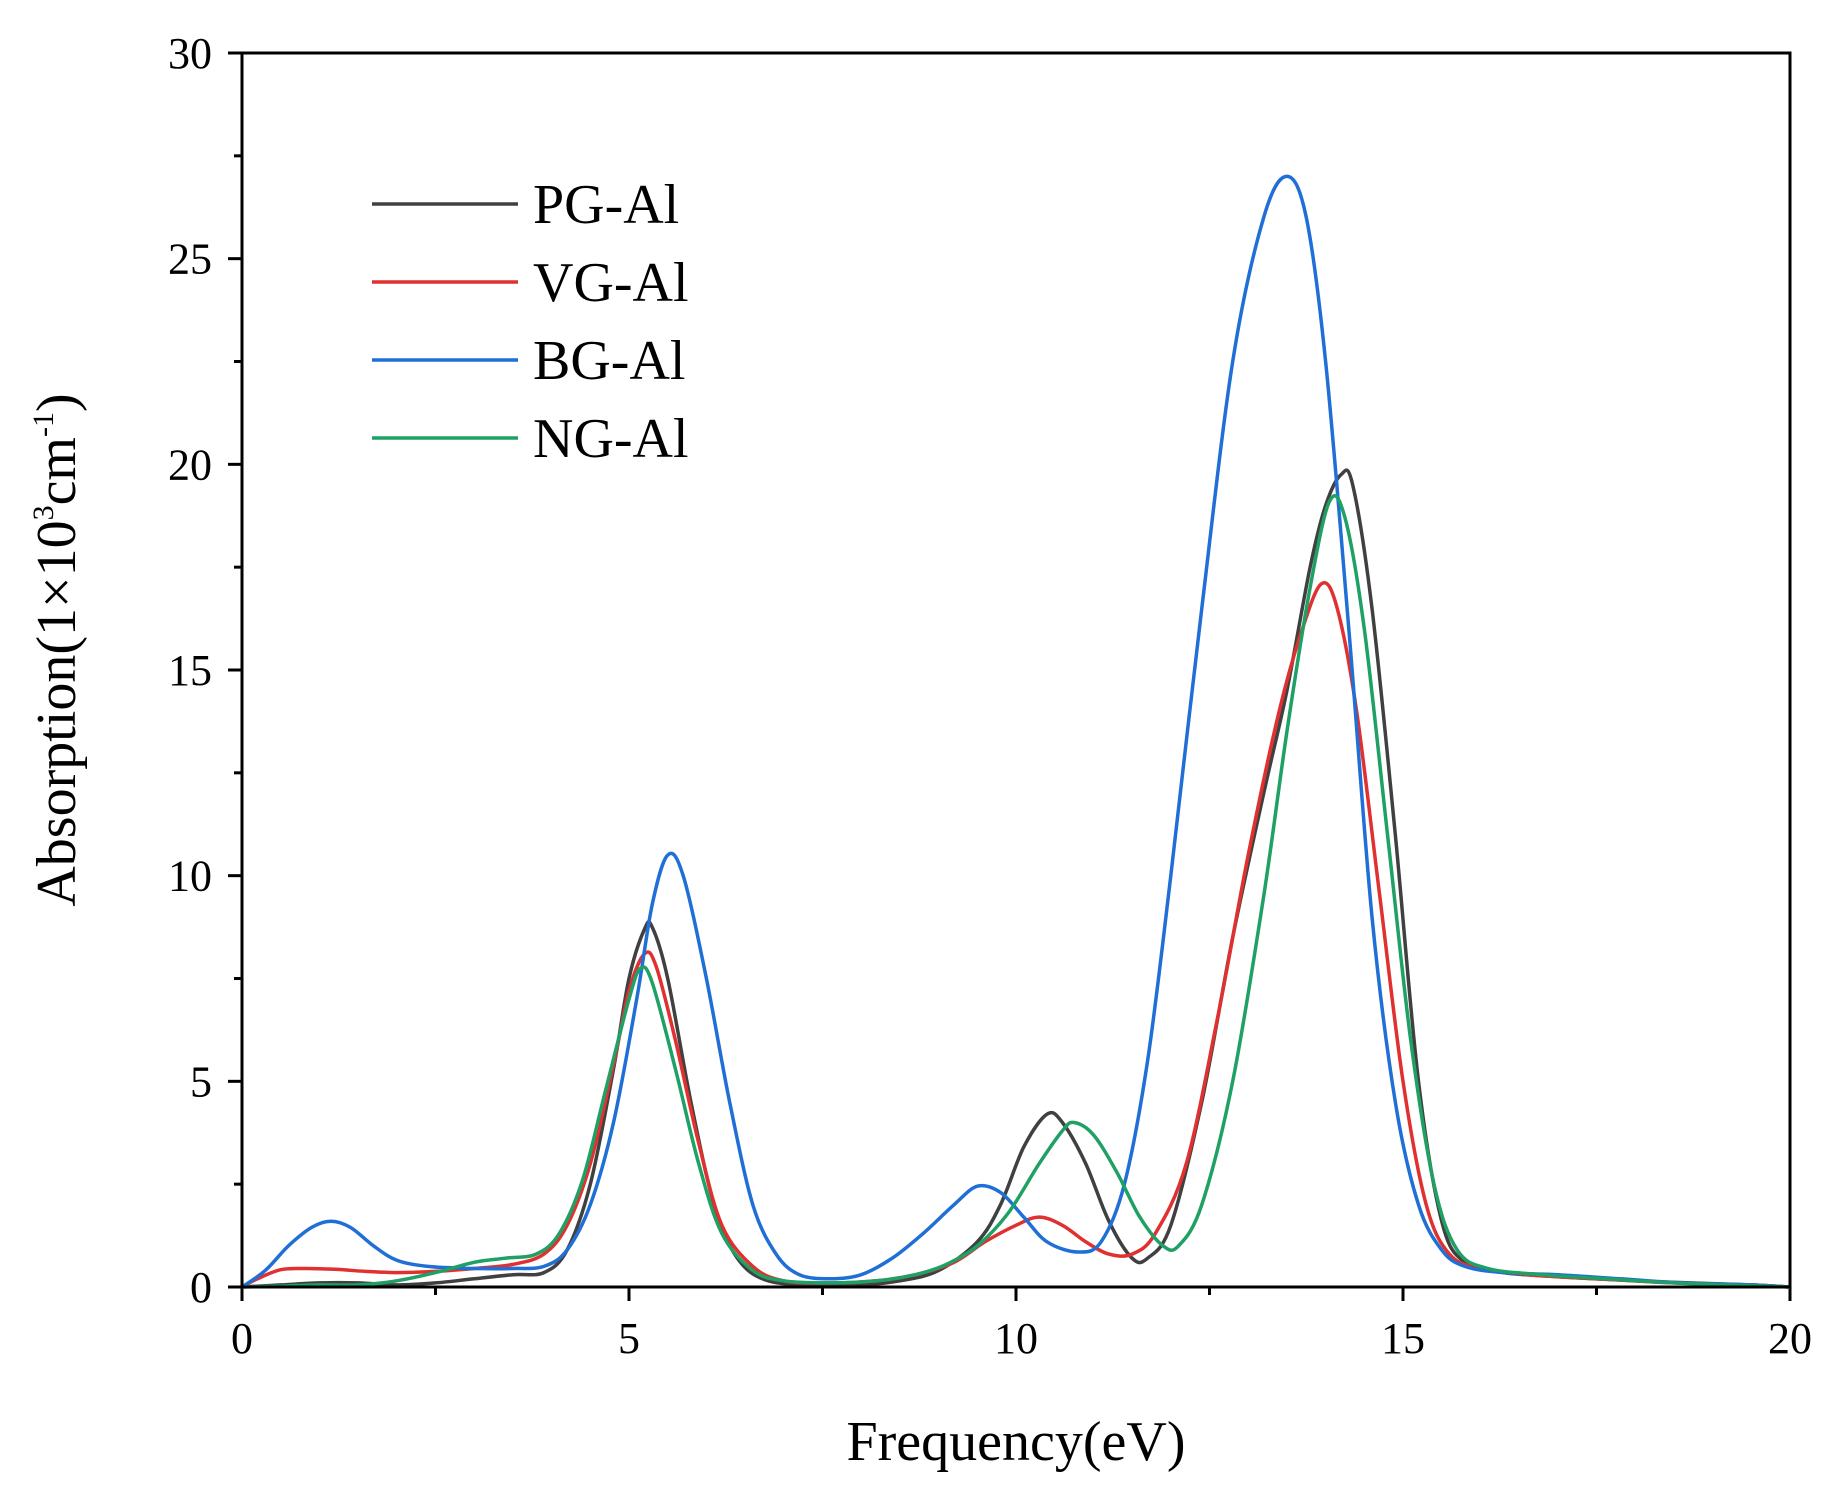 This screenshot has height=1497, width=1829. What do you see at coordinates (629, 1338) in the screenshot?
I see `x-tick-label: 5` at bounding box center [629, 1338].